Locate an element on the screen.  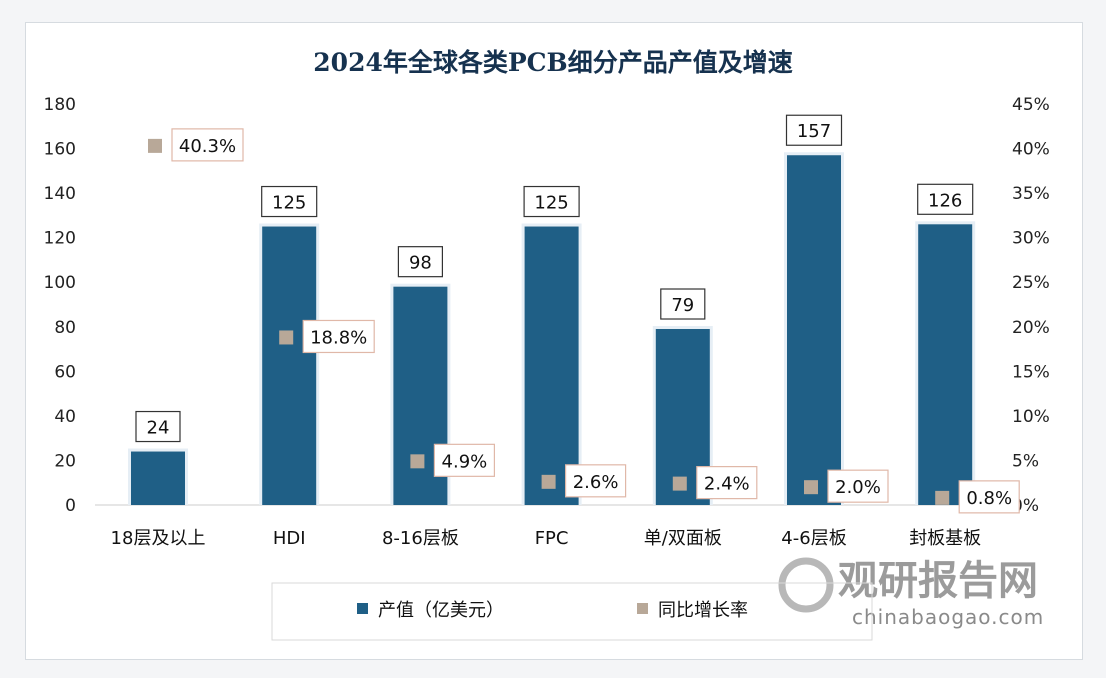
watermark: 观研报告网 chinabaogao.com is located at coordinates (911, 593).